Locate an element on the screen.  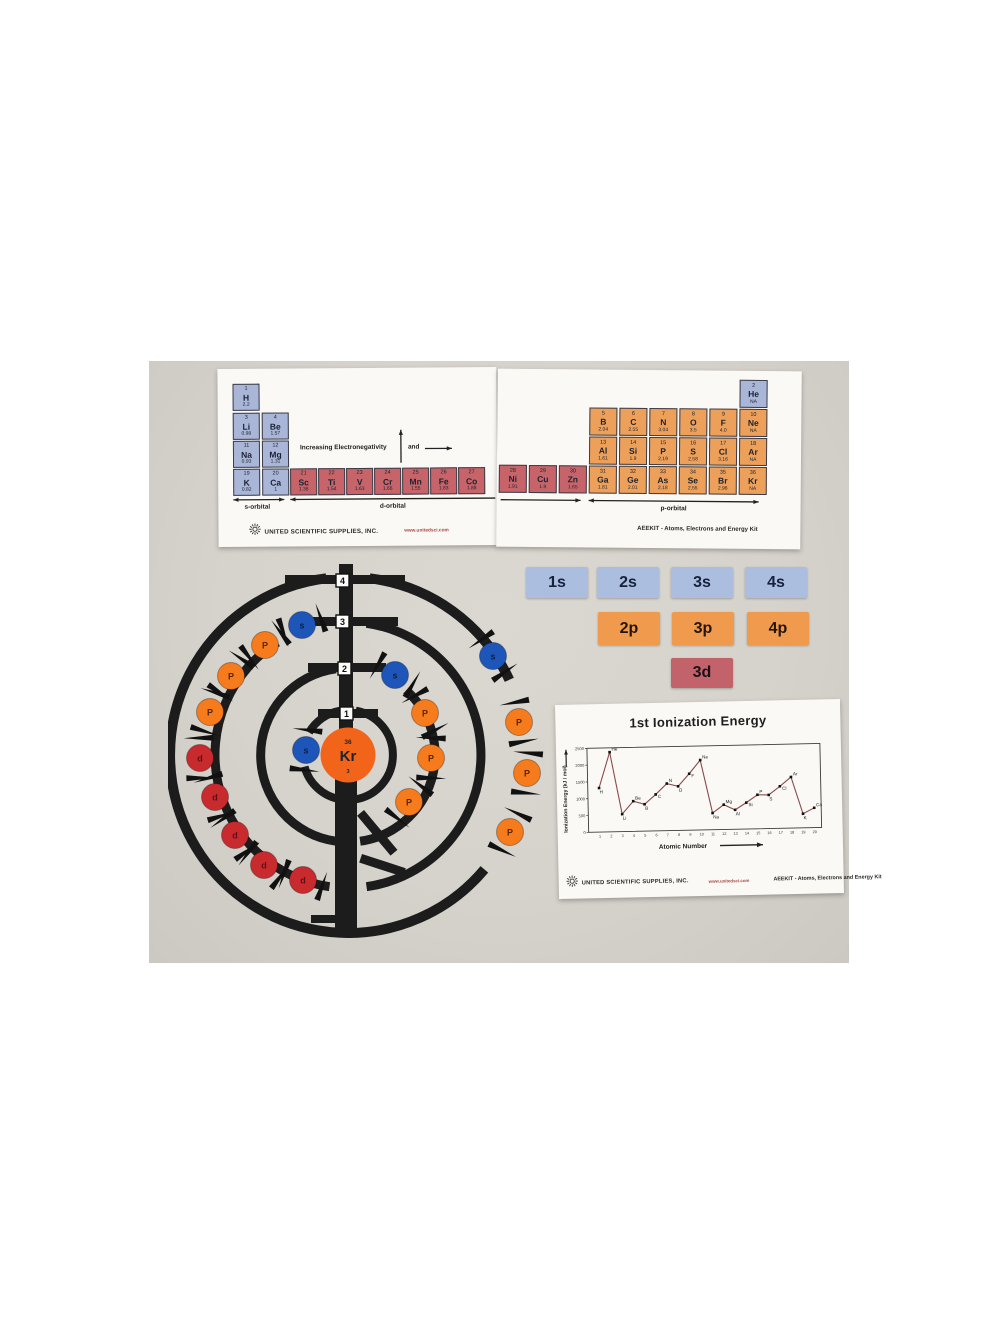
svg-text: Al is located at coordinates (738, 813).